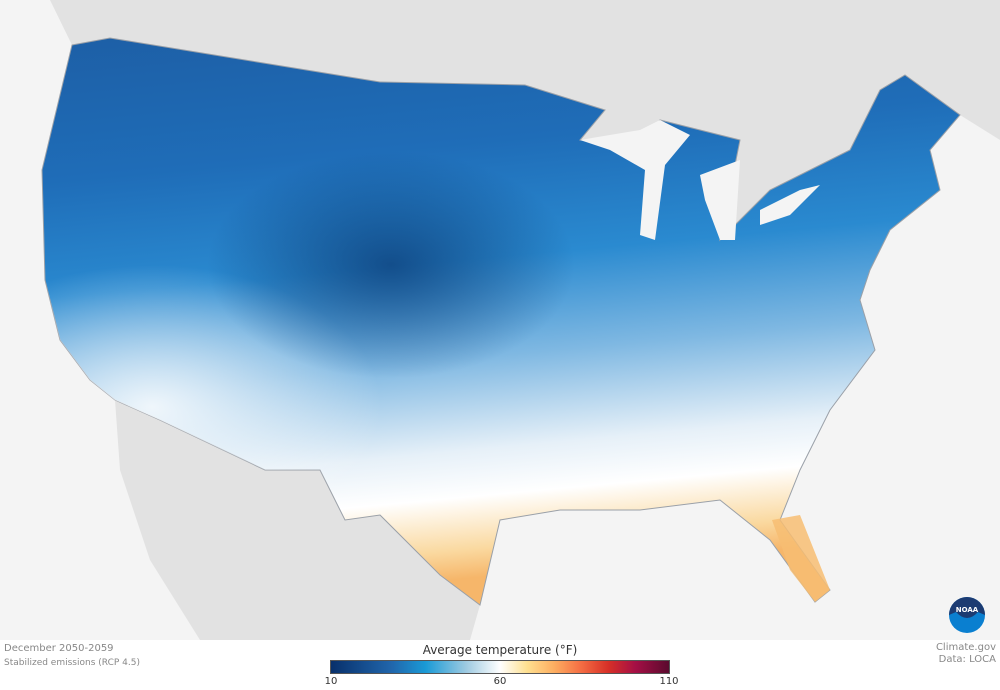  I want to click on credit-data: Data: LOCA, so click(967, 659).